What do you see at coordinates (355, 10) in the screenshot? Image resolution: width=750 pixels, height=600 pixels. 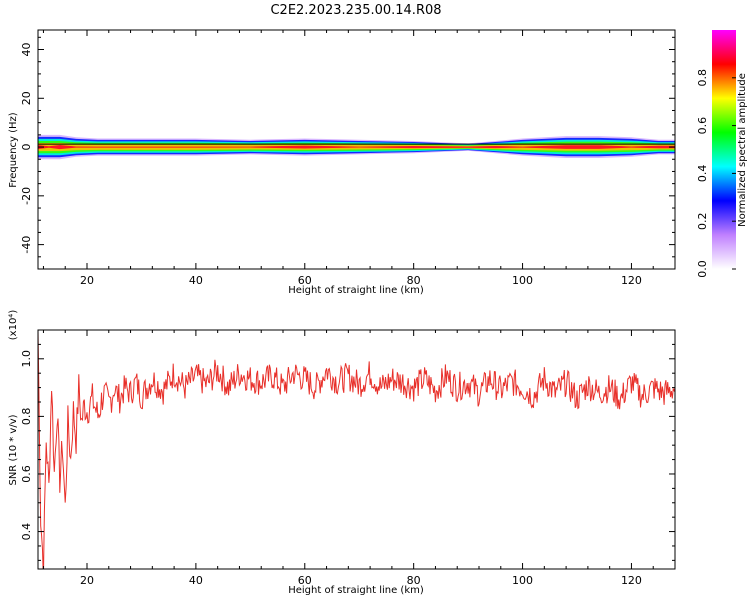 I see `chart-title: C2E2.2023.235.00.14.R08` at bounding box center [355, 10].